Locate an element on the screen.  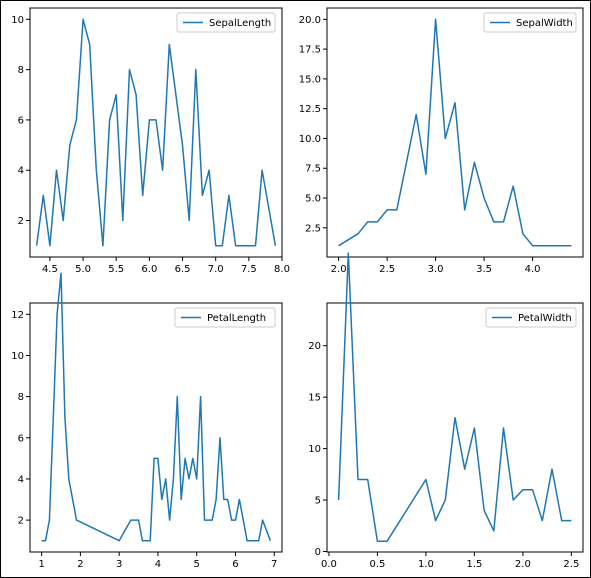
chart-2-legend: SepalWidth is located at coordinates (530, 22).